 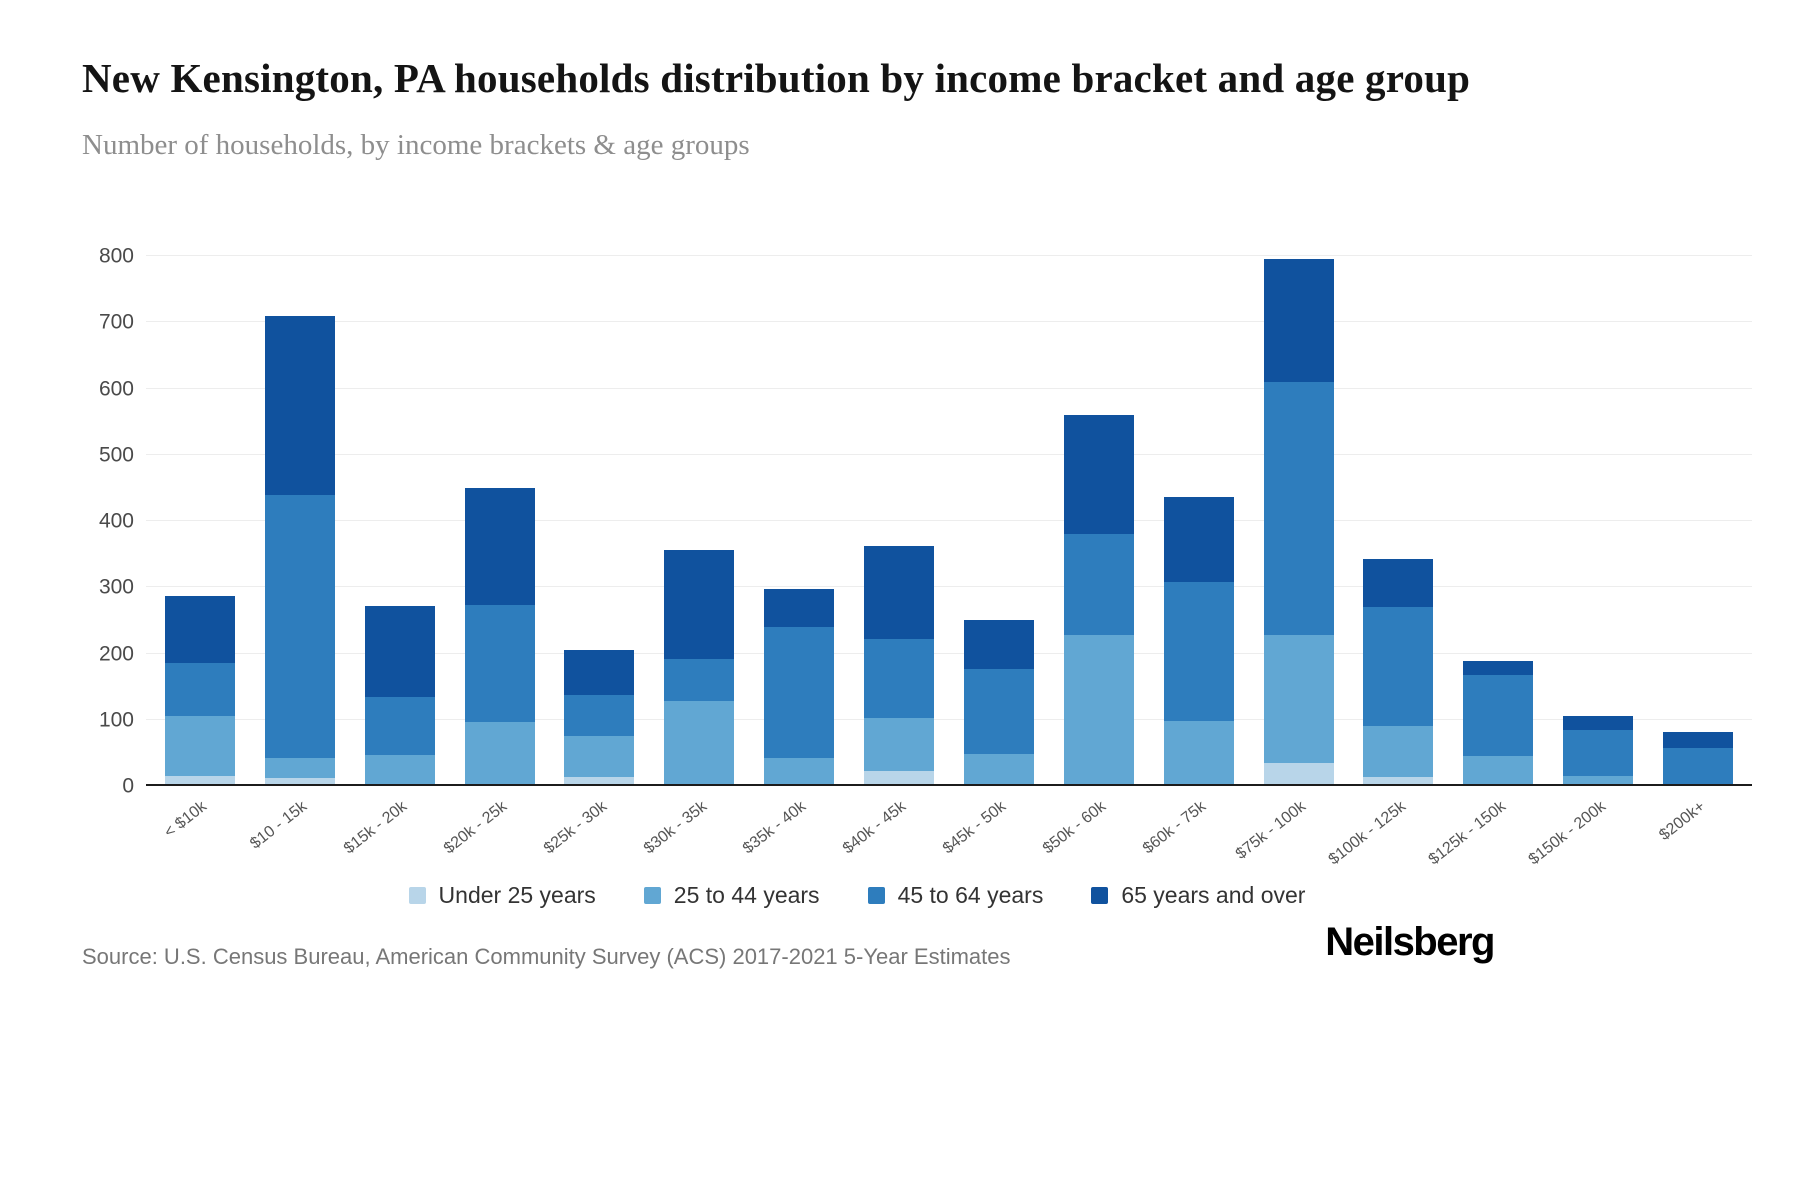 I want to click on x-axis-tick-label: $50k - 60k, so click(x=1074, y=828).